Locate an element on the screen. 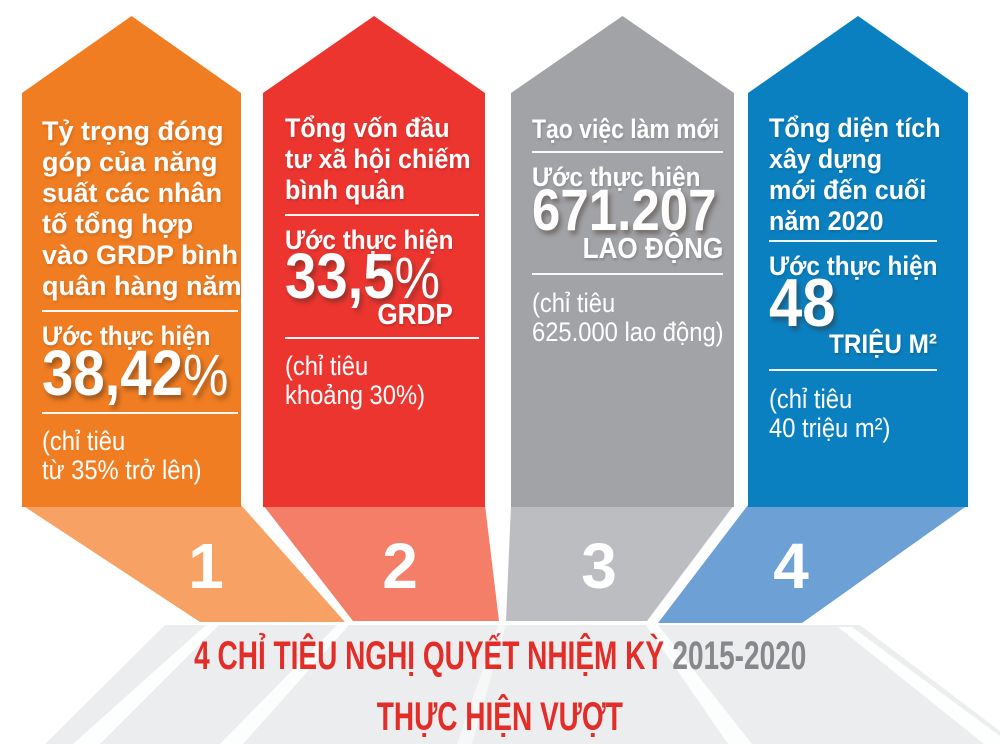  heading-line: Tổng diện tích is located at coordinates (855, 128).